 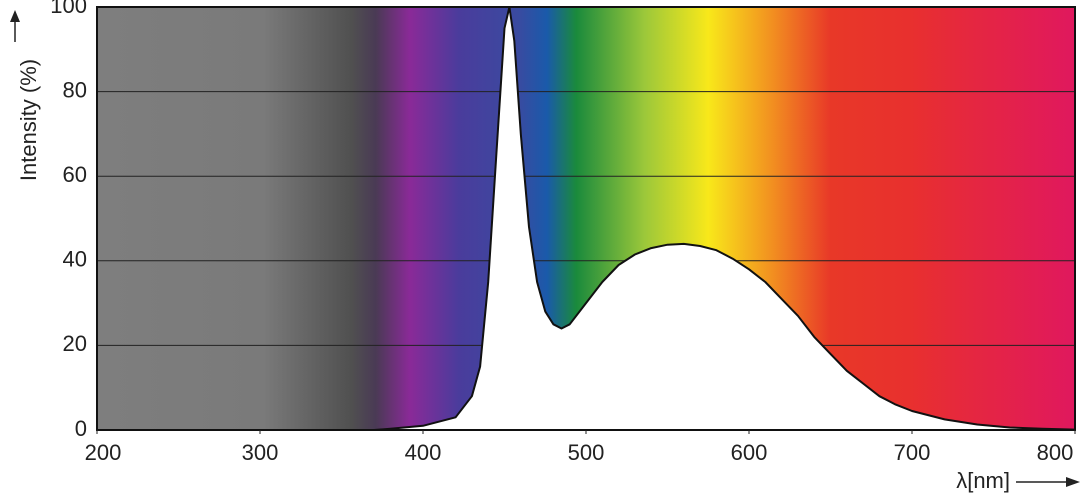 What do you see at coordinates (1073, 482) in the screenshot?
I see `x-axis-arrowhead` at bounding box center [1073, 482].